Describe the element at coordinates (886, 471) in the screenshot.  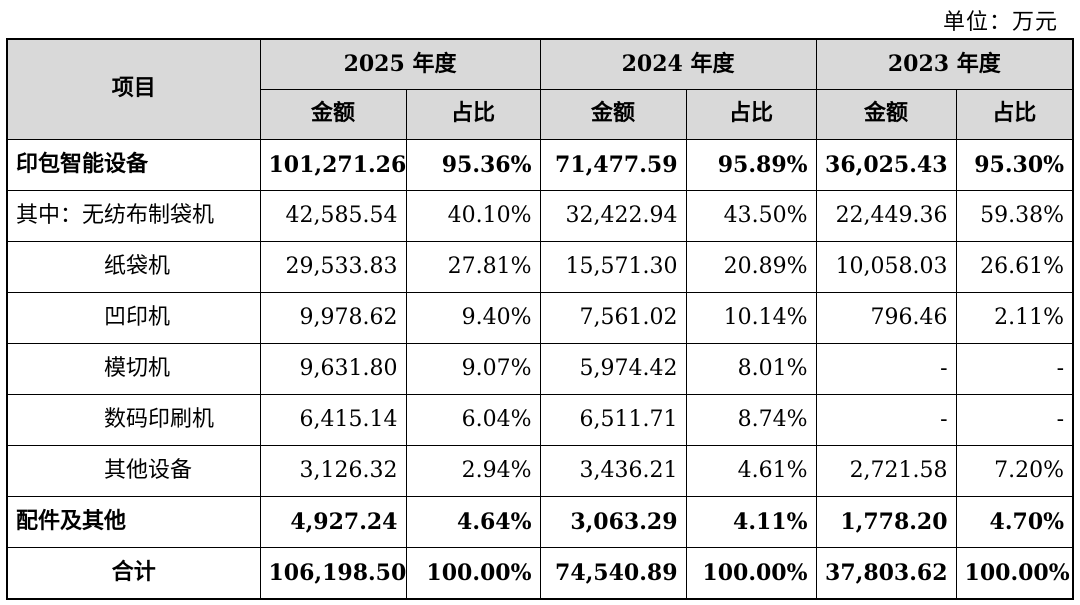
I see `amount-cell: 2,721.58` at that location.